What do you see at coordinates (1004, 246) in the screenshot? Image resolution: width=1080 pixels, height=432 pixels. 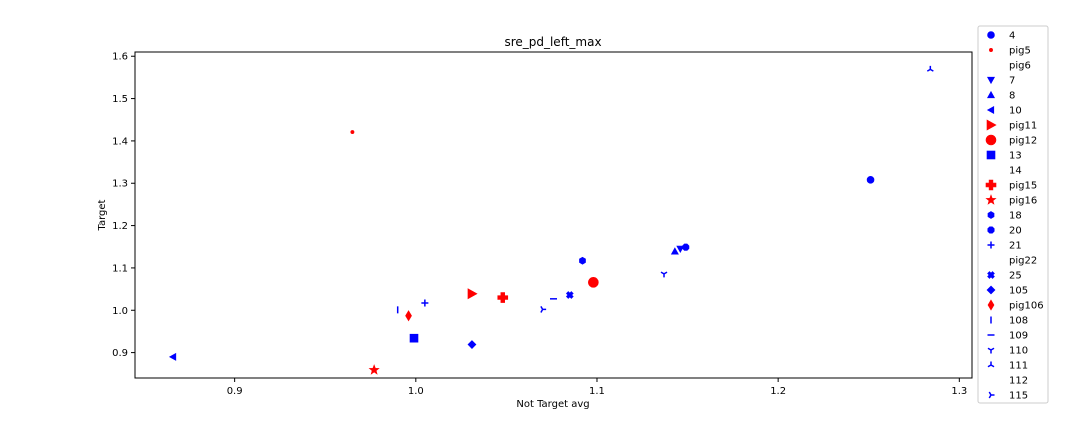 I see `legend-item-21: 21` at bounding box center [1004, 246].